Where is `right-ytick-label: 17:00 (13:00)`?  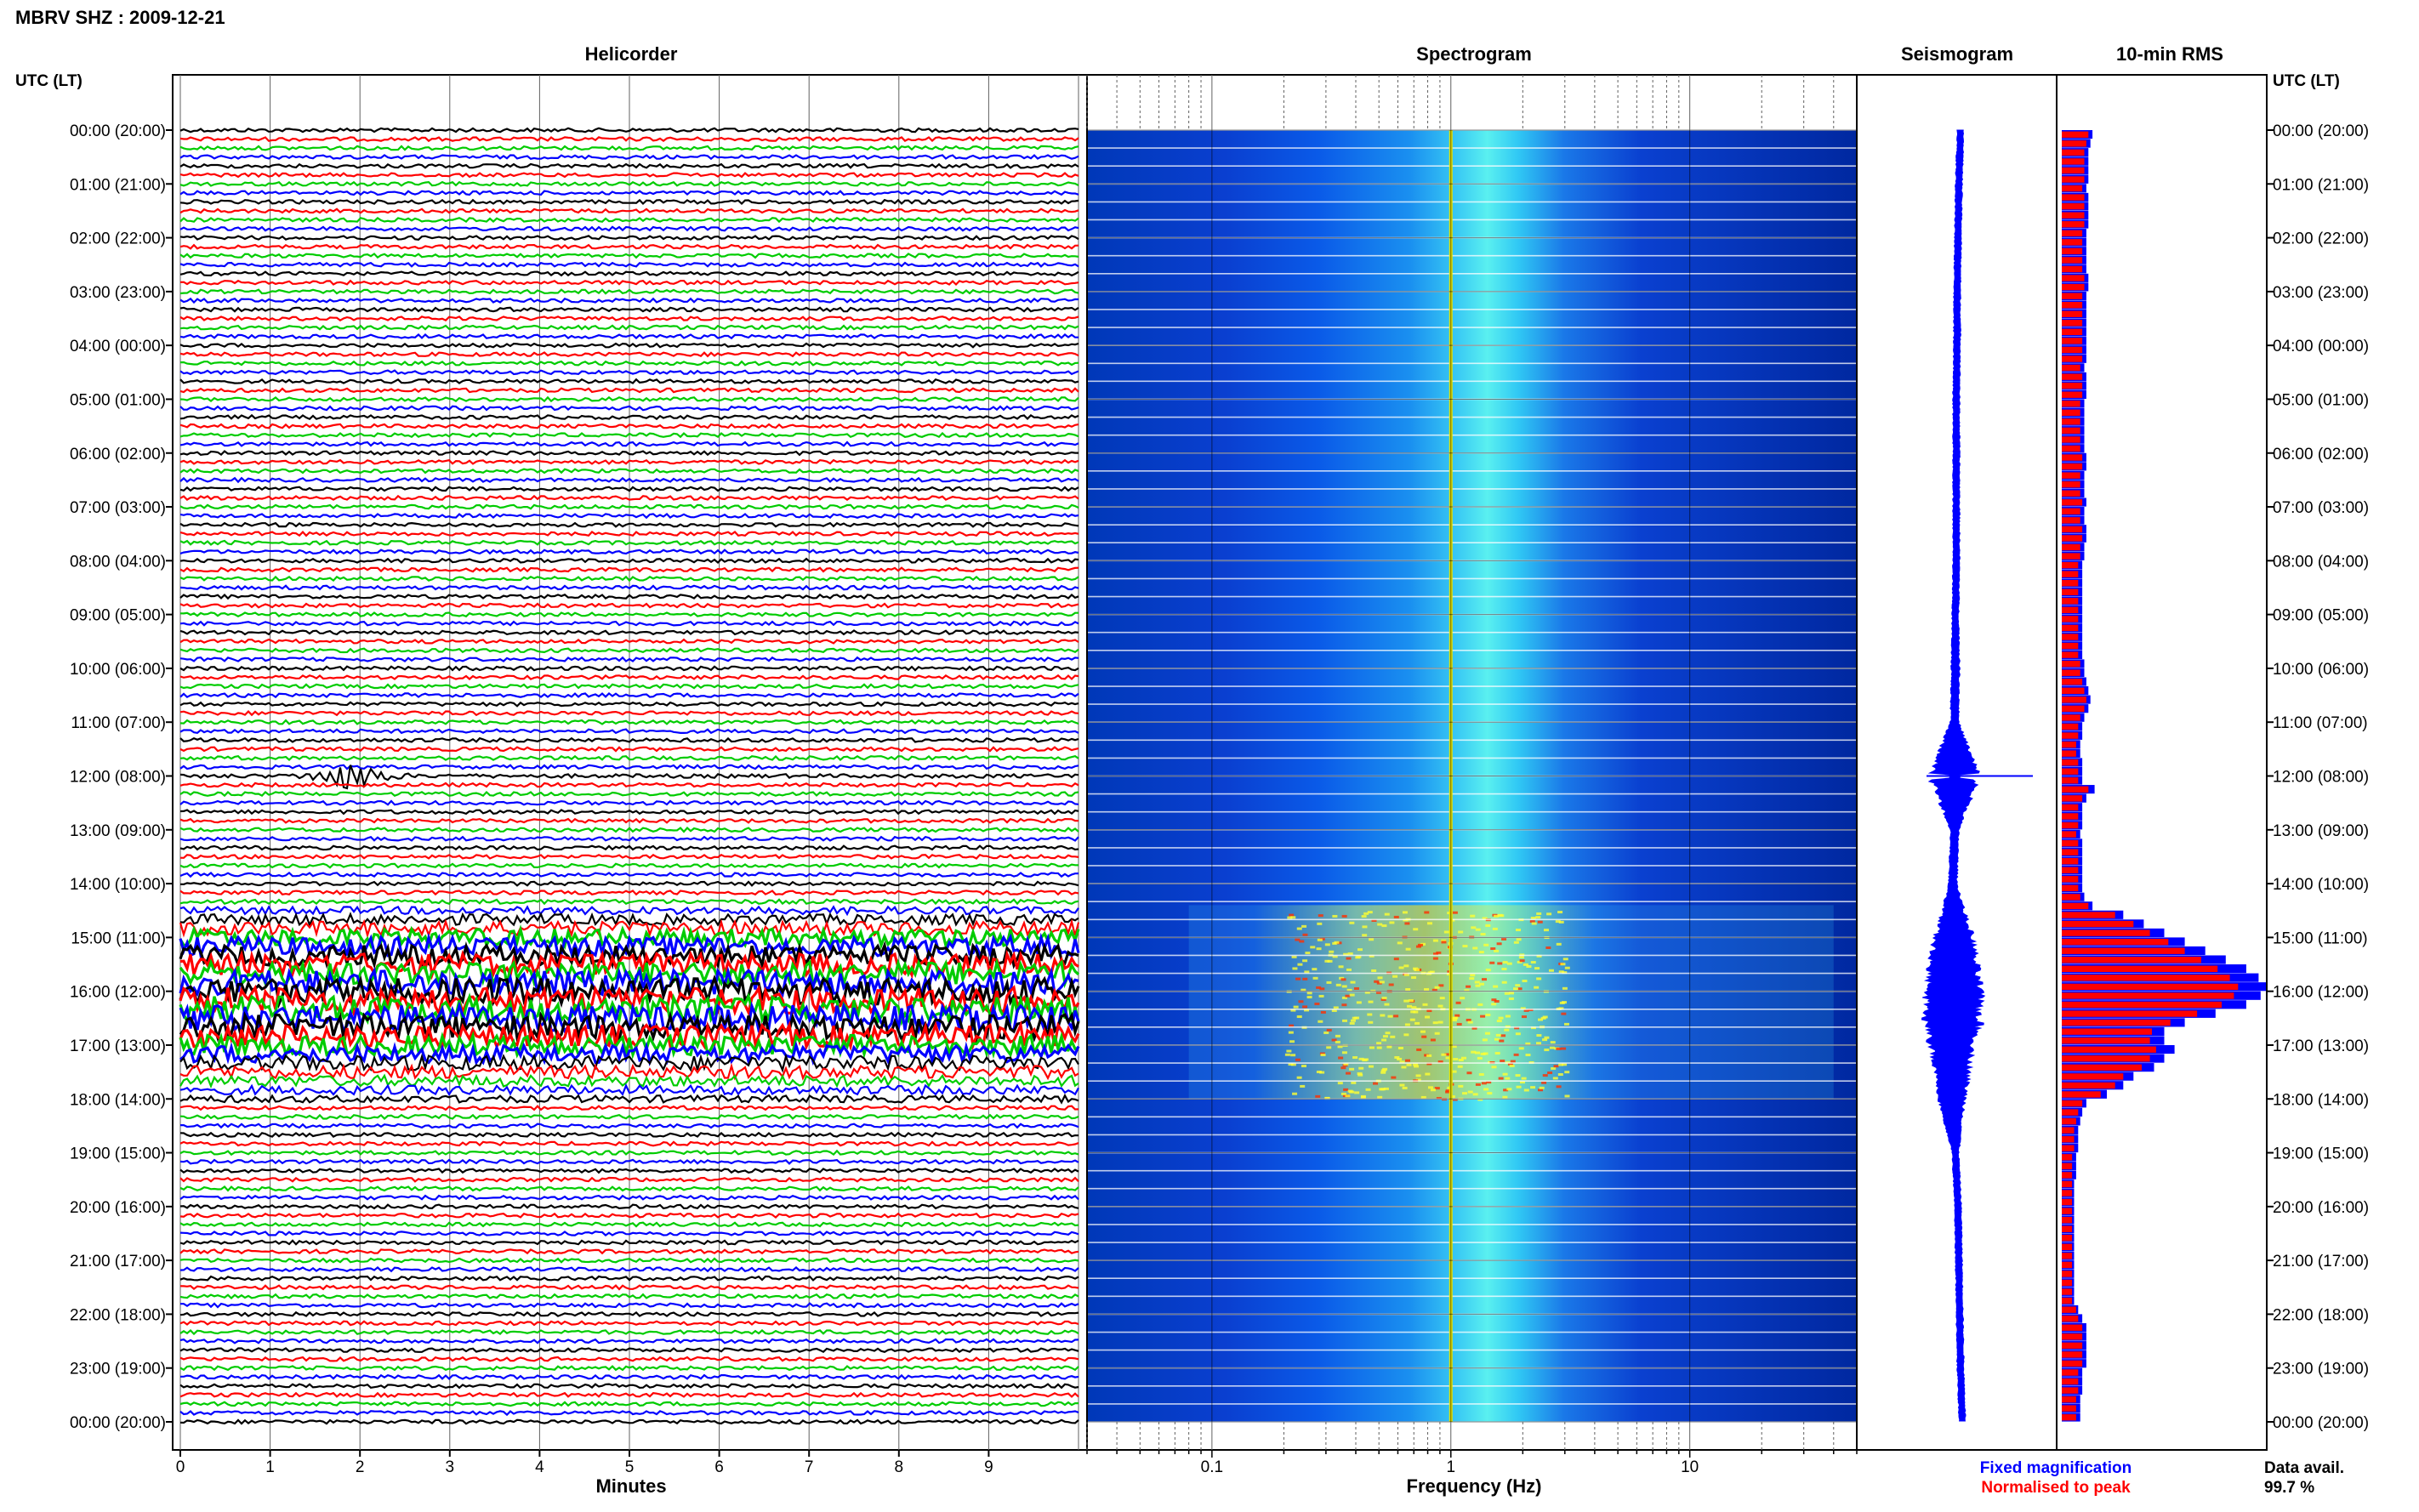
right-ytick-label: 17:00 (13:00) is located at coordinates (2321, 1046).